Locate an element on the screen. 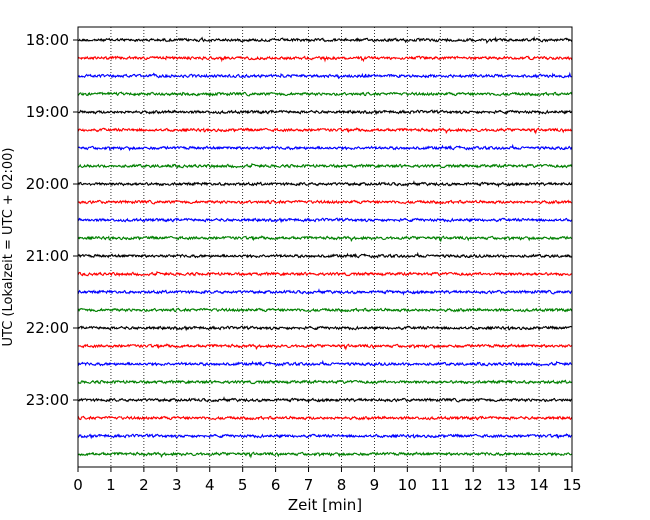 This screenshot has width=650, height=520. x-tick-label: 1 is located at coordinates (111, 485).